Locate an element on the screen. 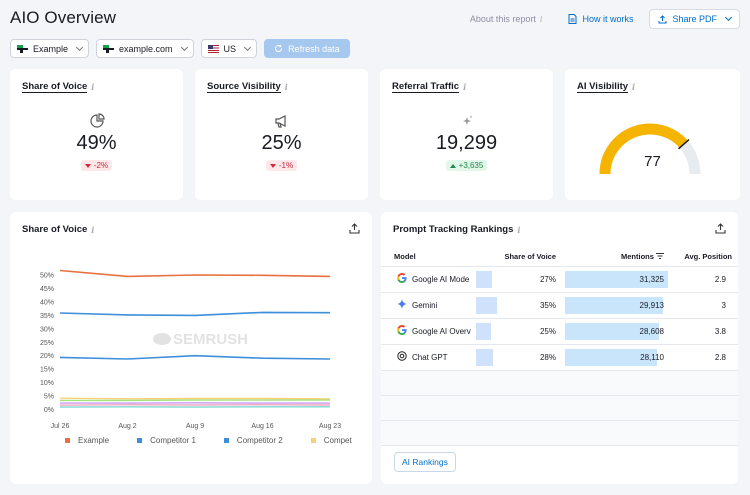  country-select: US is located at coordinates (229, 48).